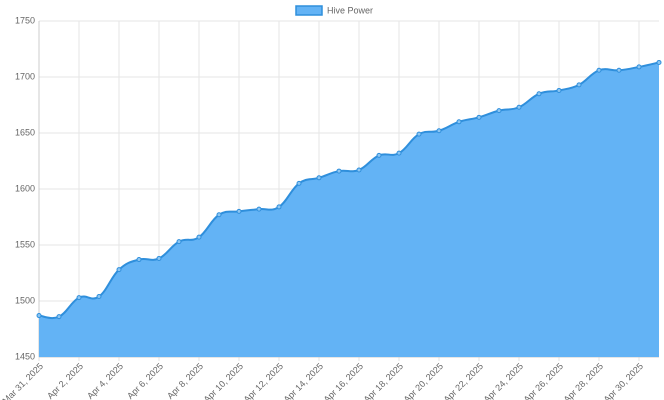 The image size is (664, 400). Describe the element at coordinates (25, 132) in the screenshot. I see `y-tick-label: 1650` at that location.